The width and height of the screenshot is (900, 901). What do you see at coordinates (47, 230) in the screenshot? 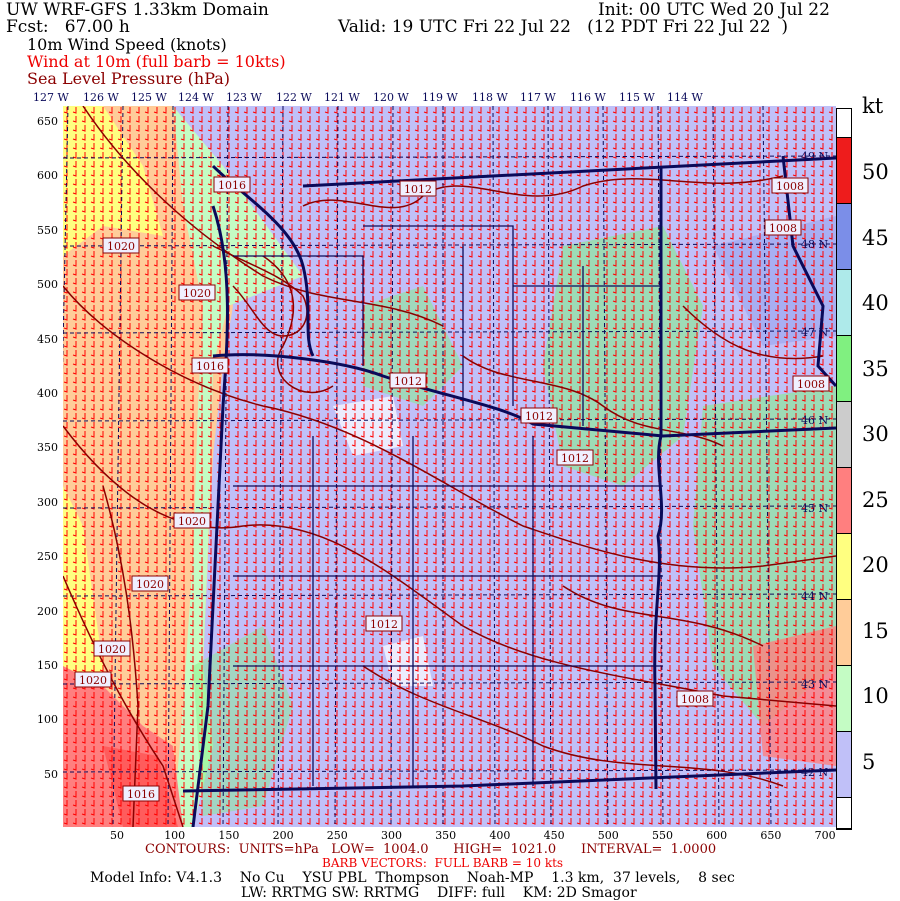
I see `y-tick-label: 550` at bounding box center [47, 230].